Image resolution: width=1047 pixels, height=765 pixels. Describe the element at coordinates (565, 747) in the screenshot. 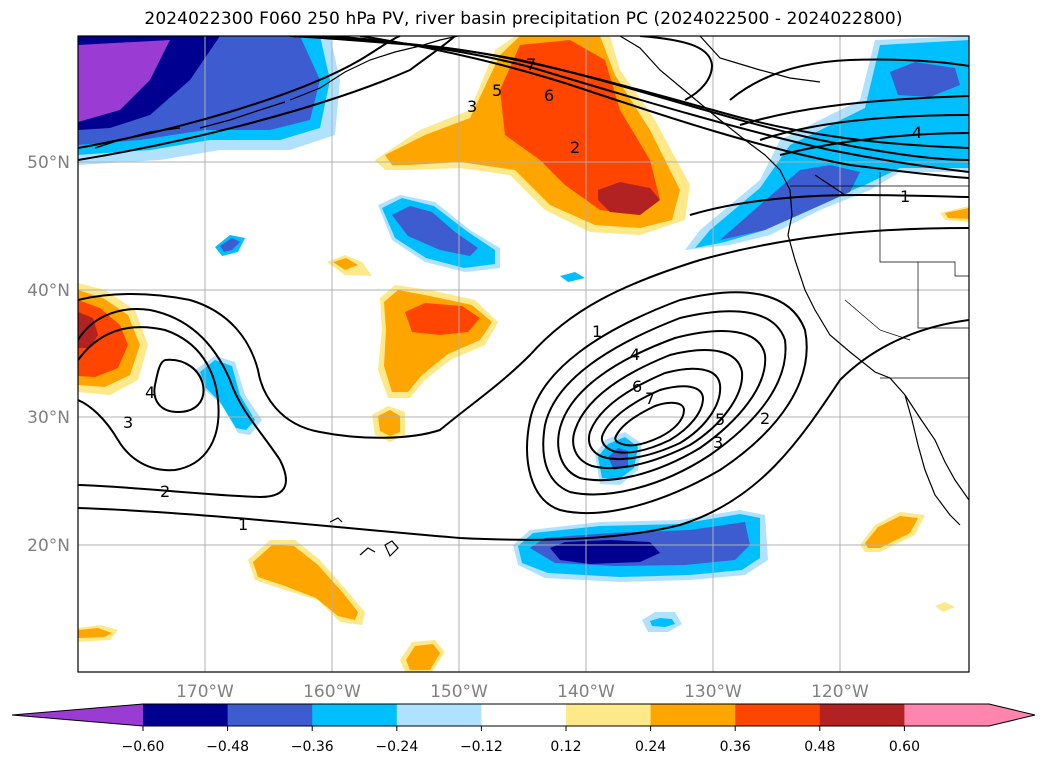

I see `colorbar-tick-label: 0.12` at that location.